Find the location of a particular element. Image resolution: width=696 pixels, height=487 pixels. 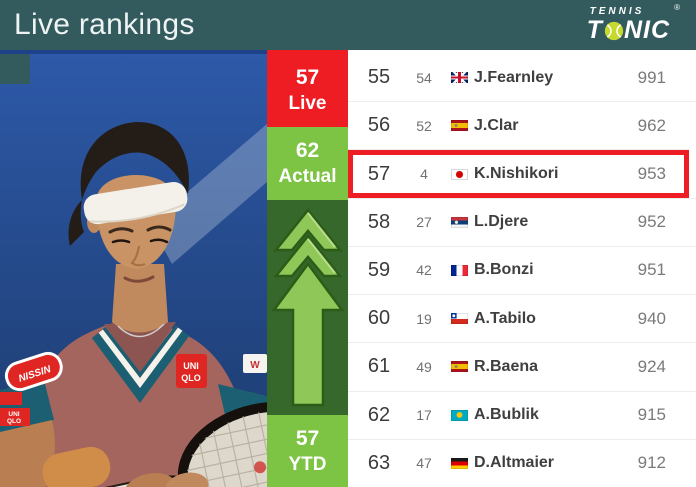

table-row: 61 49 R.Baena 924 is located at coordinates (522, 366).